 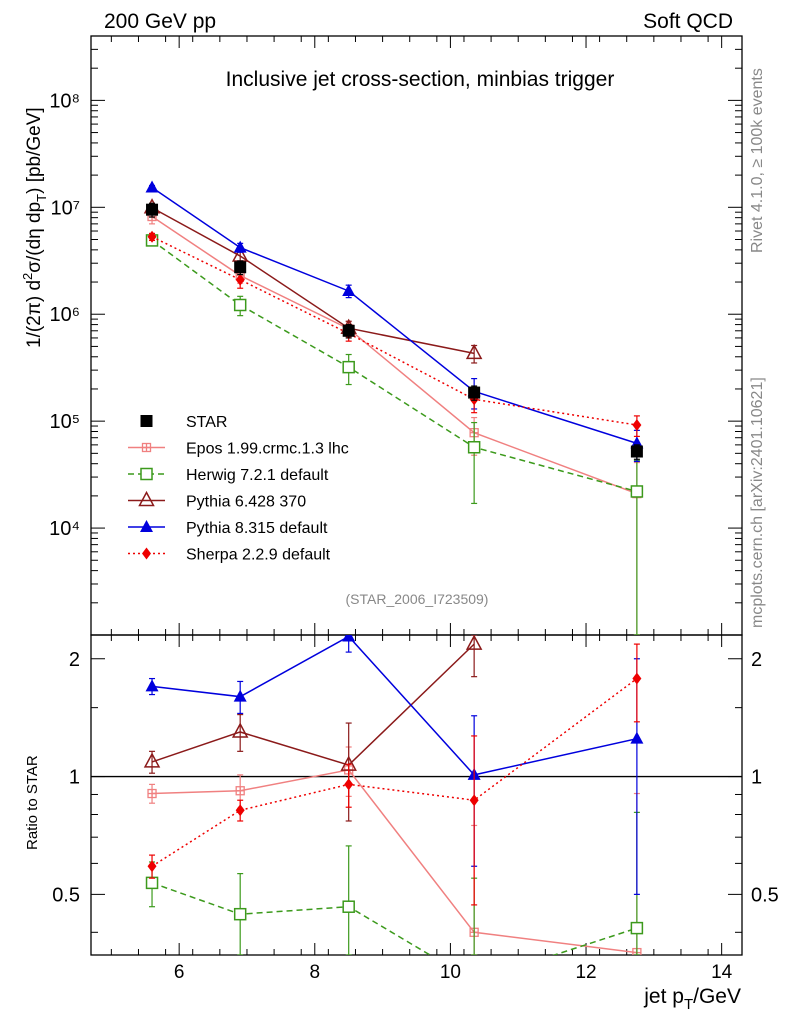 I want to click on legend-item: Pythia 8.315 default, so click(x=228, y=528).